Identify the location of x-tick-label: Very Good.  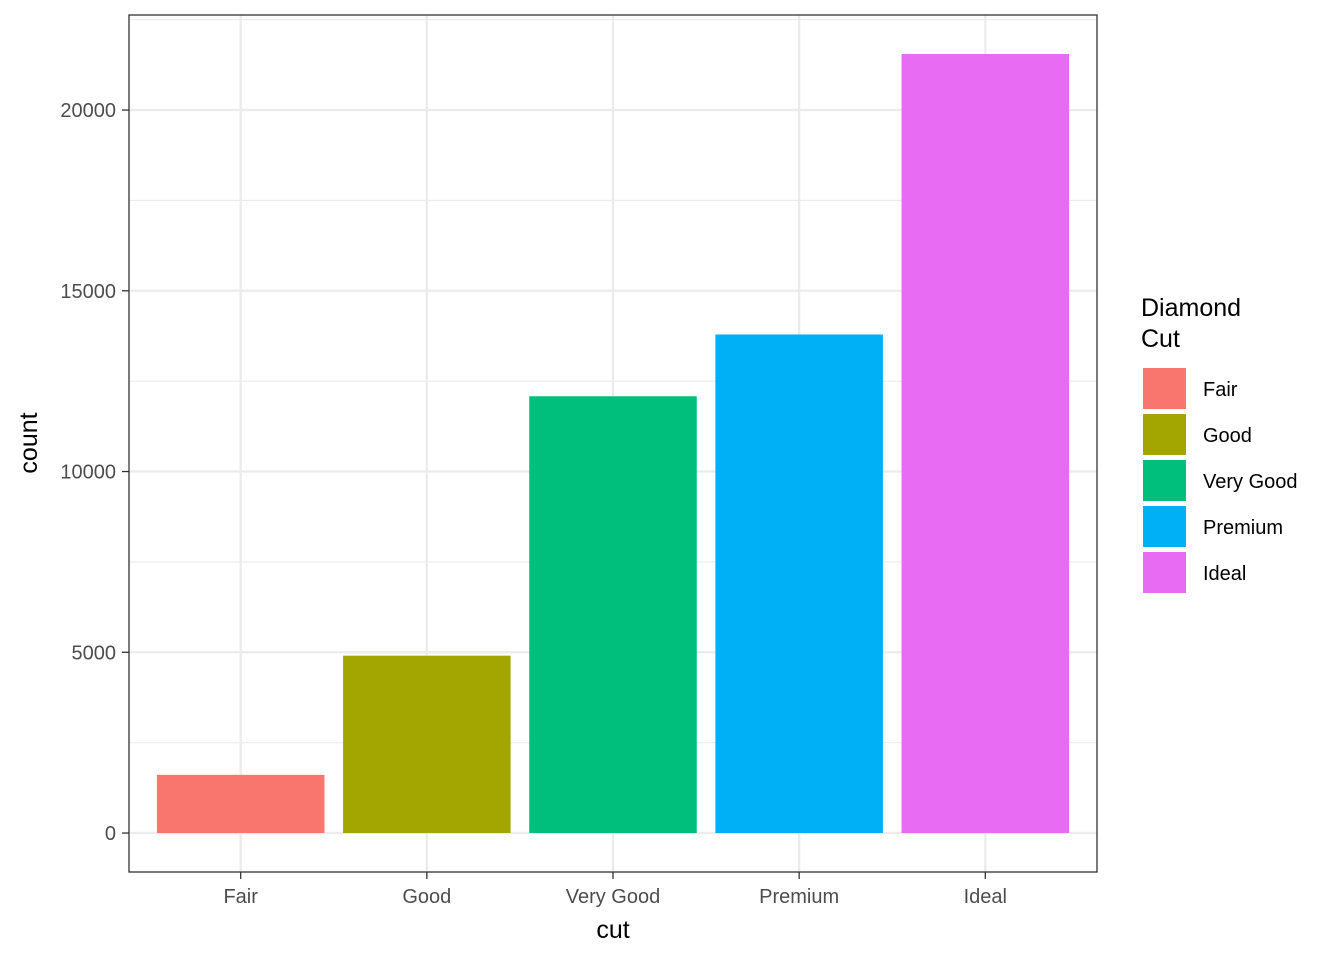
(613, 897).